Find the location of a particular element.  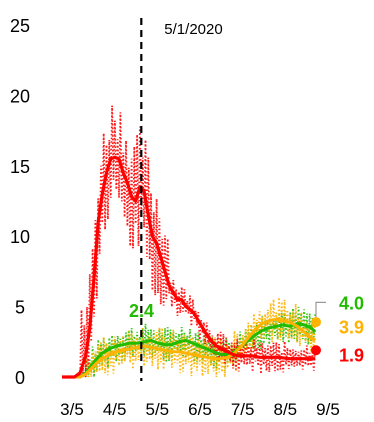

x-tick-label: 4/5 is located at coordinates (115, 409).